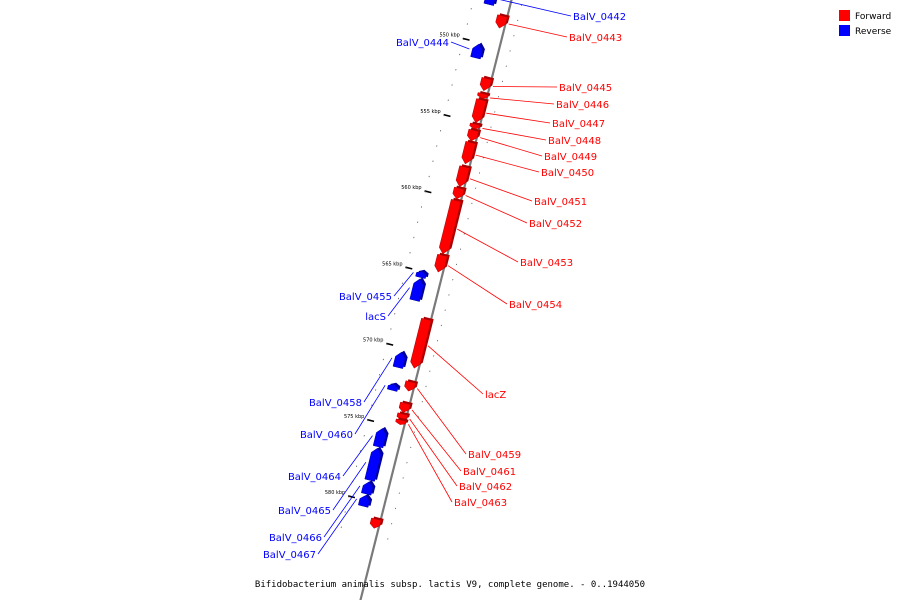 This screenshot has width=900, height=600. I want to click on gene-label: BalV_0454, so click(535, 305).